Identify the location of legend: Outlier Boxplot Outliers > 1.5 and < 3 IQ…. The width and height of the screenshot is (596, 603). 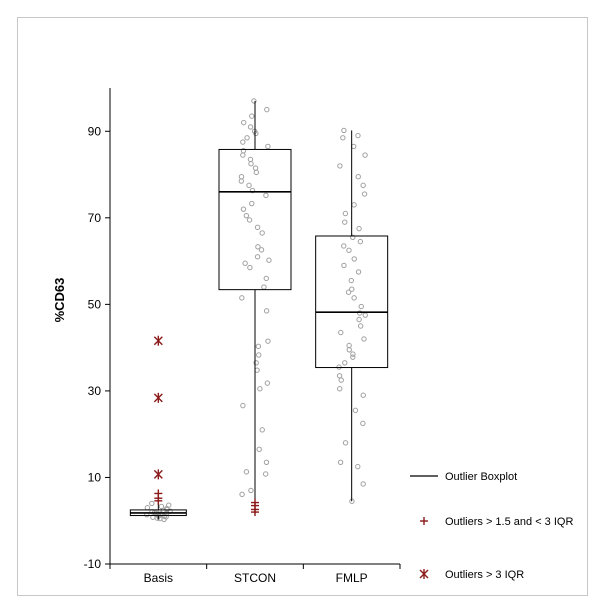
(491, 526).